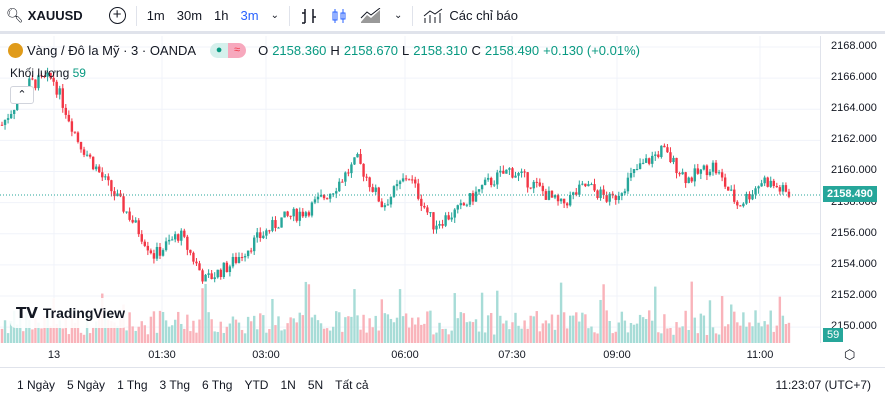 The width and height of the screenshot is (885, 407). What do you see at coordinates (823, 385) in the screenshot?
I see `clock: 11:23:07 (UTC+7)` at bounding box center [823, 385].